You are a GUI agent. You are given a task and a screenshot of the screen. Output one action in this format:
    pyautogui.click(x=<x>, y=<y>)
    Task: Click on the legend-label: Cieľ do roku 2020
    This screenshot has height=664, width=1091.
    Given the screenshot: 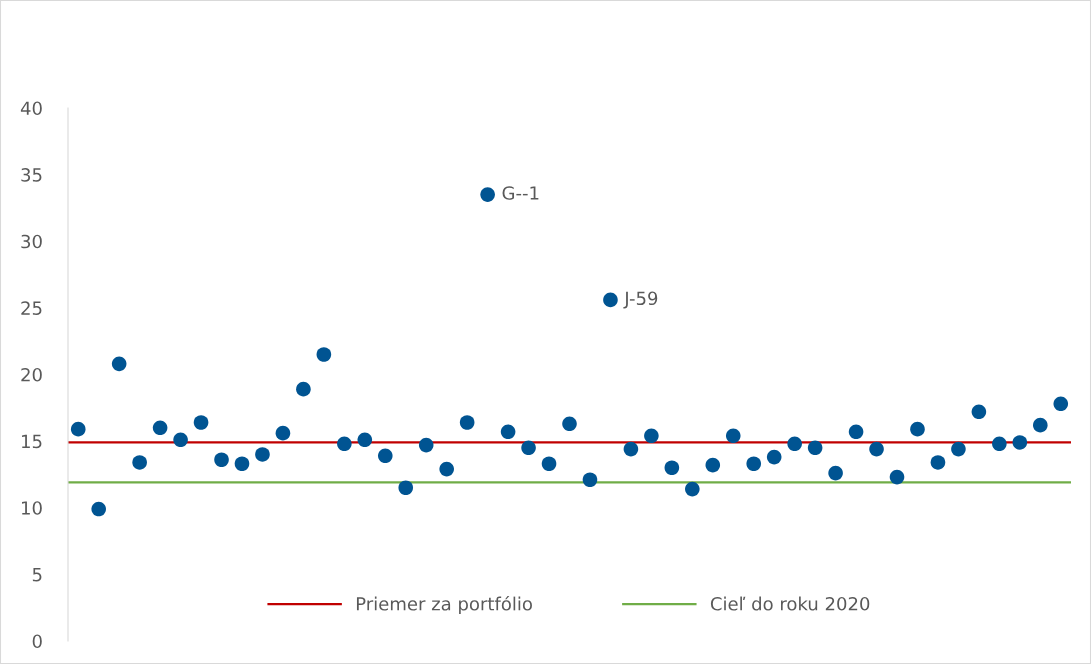 What is the action you would take?
    pyautogui.click(x=790, y=603)
    